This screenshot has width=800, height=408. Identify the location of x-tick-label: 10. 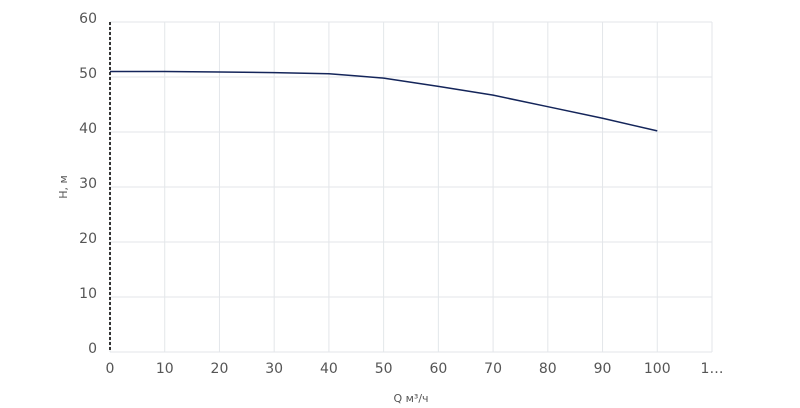
(165, 369).